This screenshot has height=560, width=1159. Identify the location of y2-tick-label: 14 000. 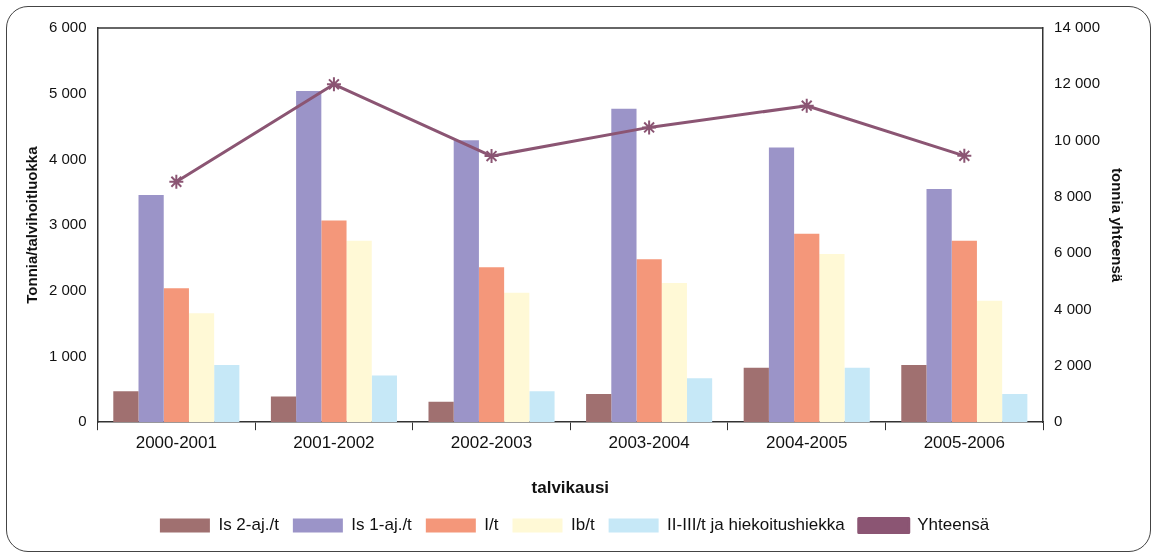
(1077, 27).